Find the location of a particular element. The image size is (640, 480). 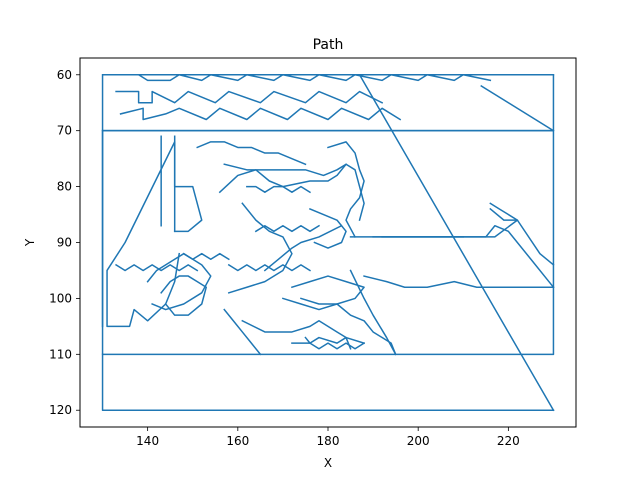

y-tick-label: 90 is located at coordinates (64, 243).